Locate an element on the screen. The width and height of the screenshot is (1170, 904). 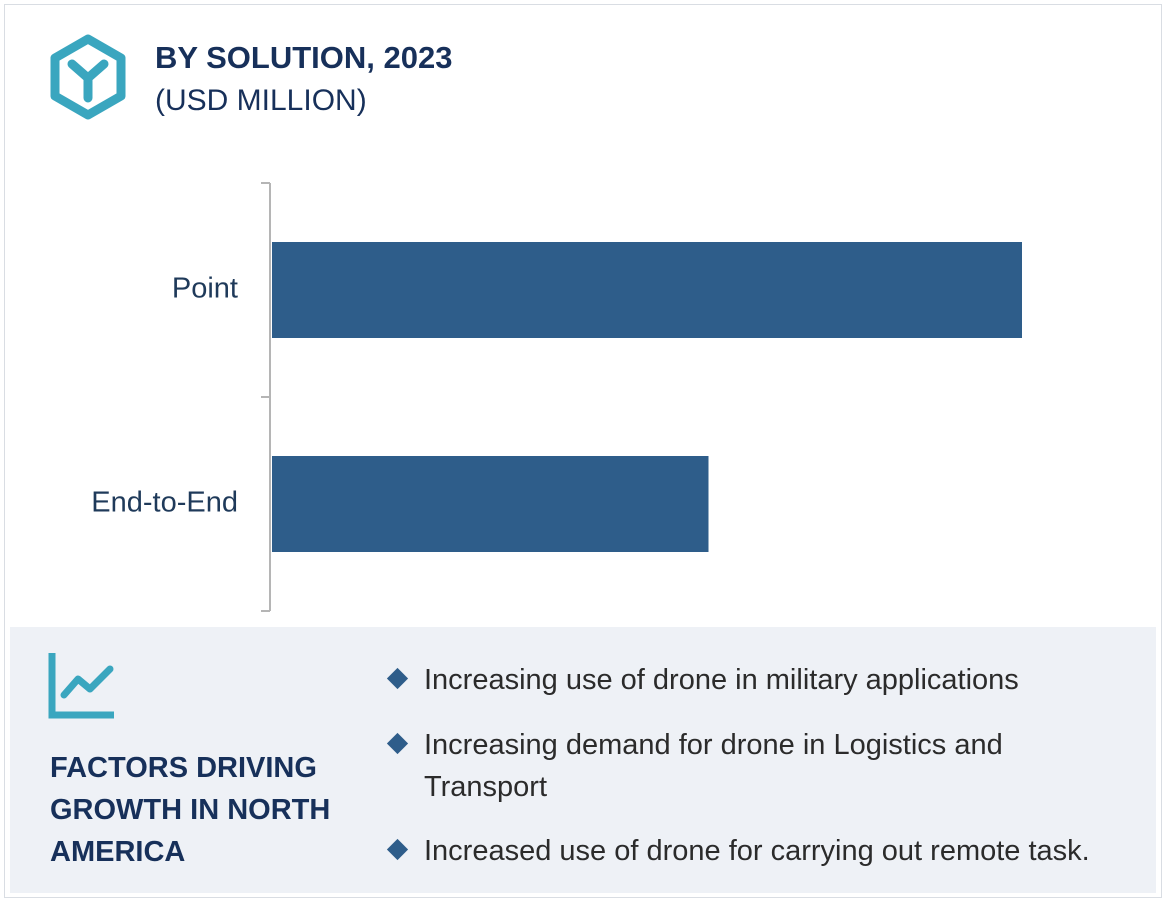
chart-subtitle: (USD MILLION) is located at coordinates (261, 100).